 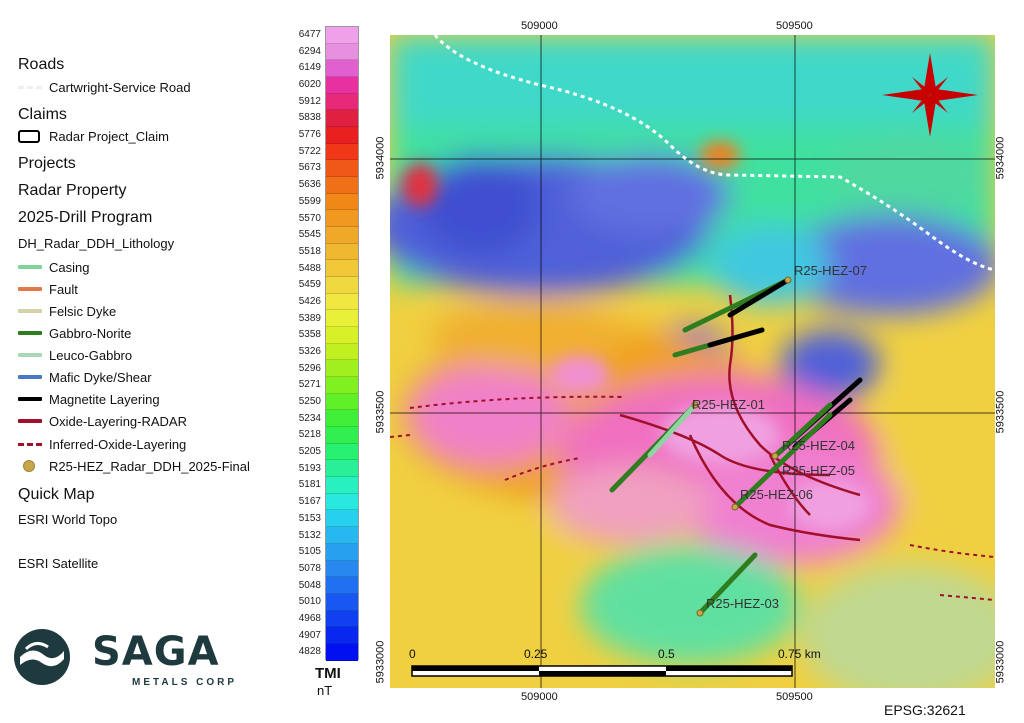 I want to click on legend-lithology-item: Fault, so click(x=48, y=289).